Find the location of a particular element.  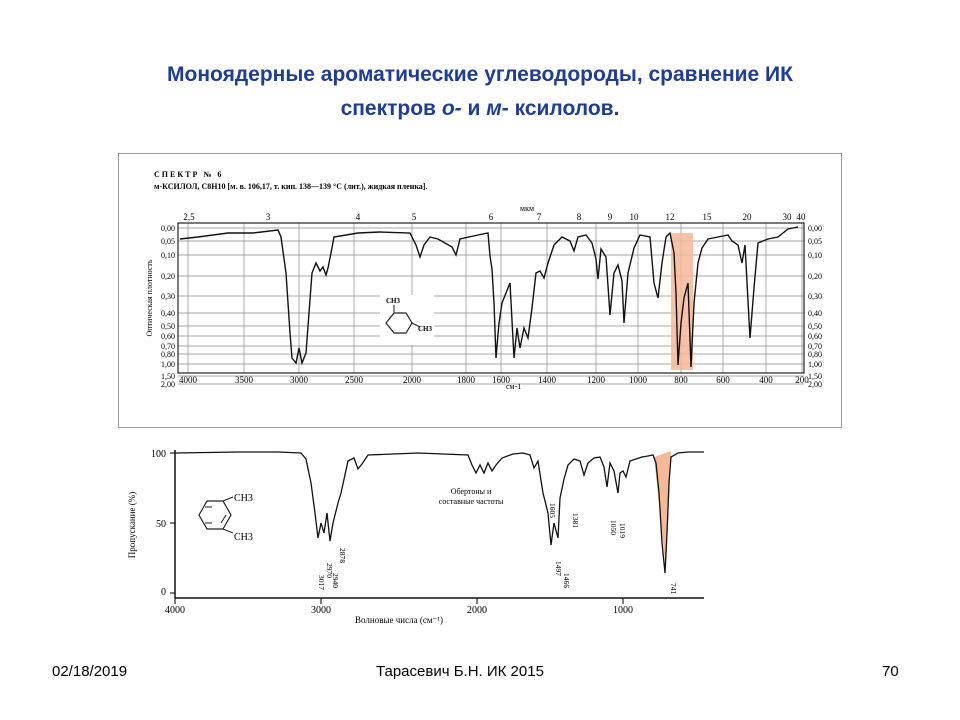

right-tick-label: 0,20 is located at coordinates (815, 276).